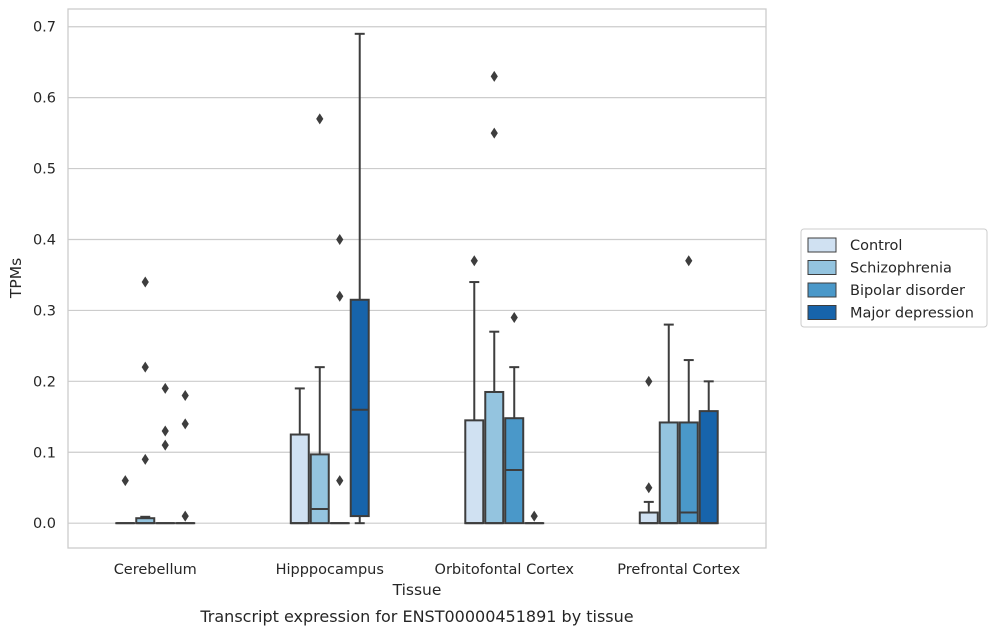 This screenshot has width=997, height=638. What do you see at coordinates (330, 570) in the screenshot?
I see `x-tick-label: Hipppocampus` at bounding box center [330, 570].